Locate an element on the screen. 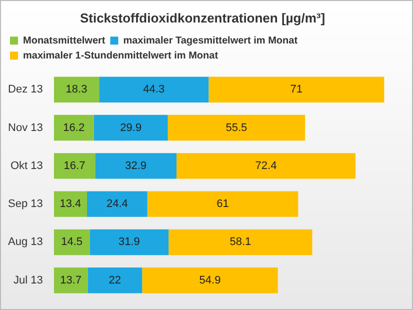  chart-title: Stickstoffdioxidkonzentrationen [µg/m³] is located at coordinates (203, 18).